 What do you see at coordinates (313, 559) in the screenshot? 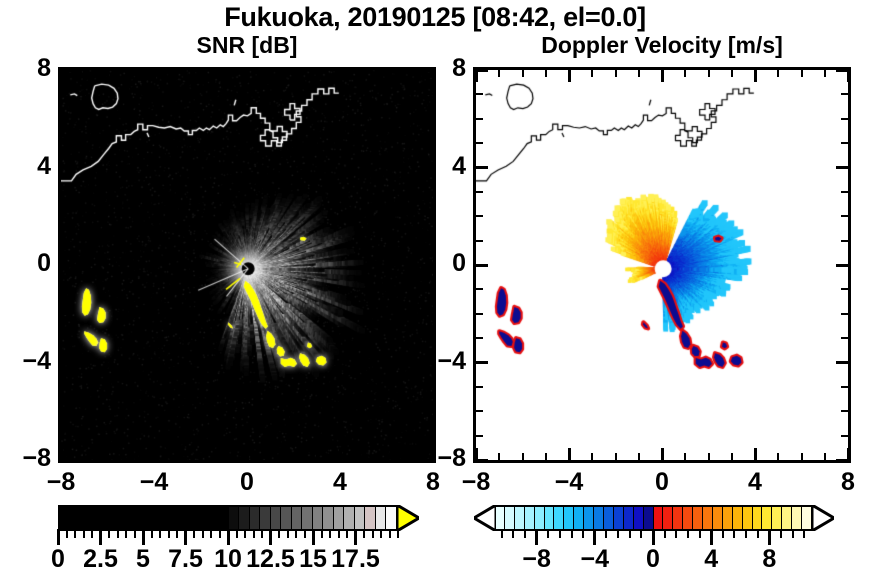
I see `colorbar-tick-label: 15` at bounding box center [313, 559].